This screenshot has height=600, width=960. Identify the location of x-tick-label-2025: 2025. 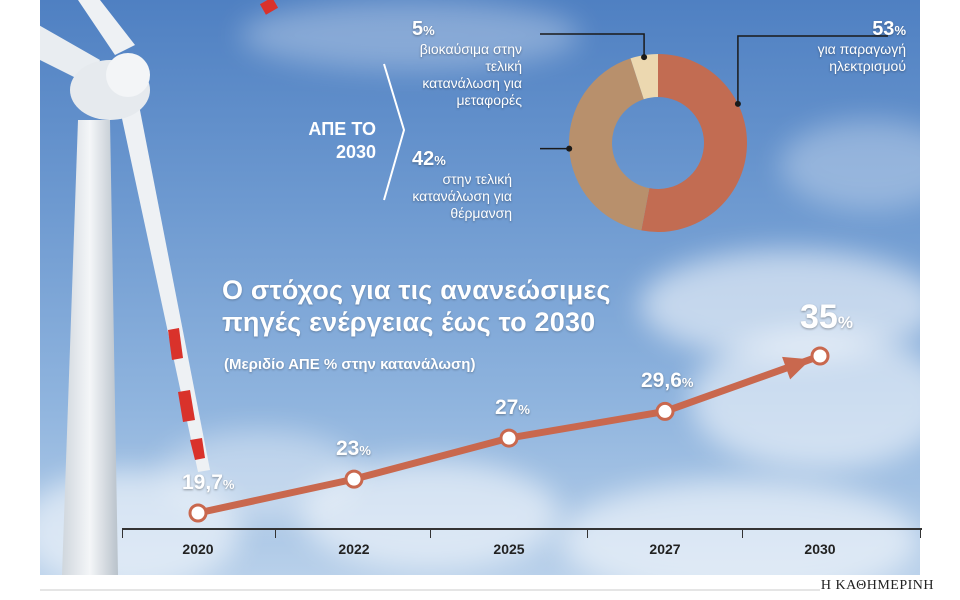
(509, 549).